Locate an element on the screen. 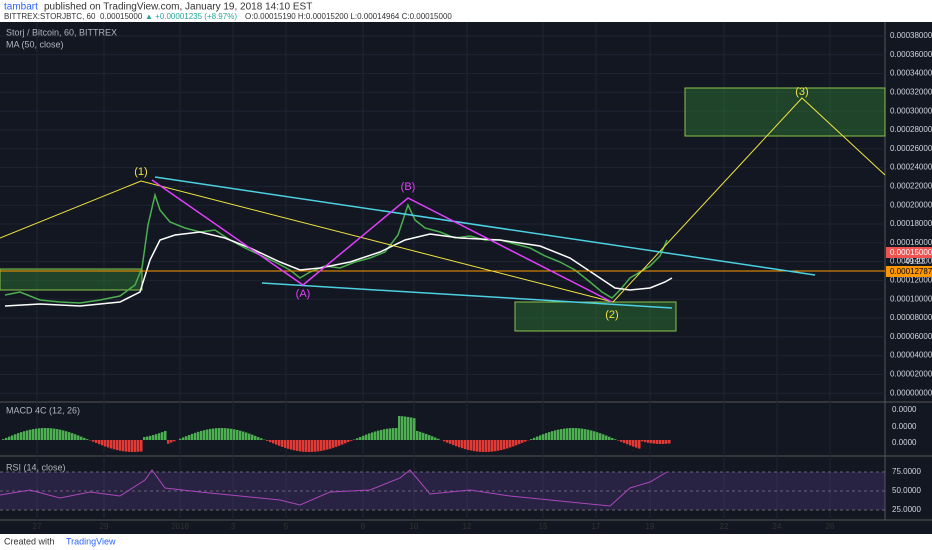 This screenshot has height=550, width=932. macd-histogram is located at coordinates (336, 434).